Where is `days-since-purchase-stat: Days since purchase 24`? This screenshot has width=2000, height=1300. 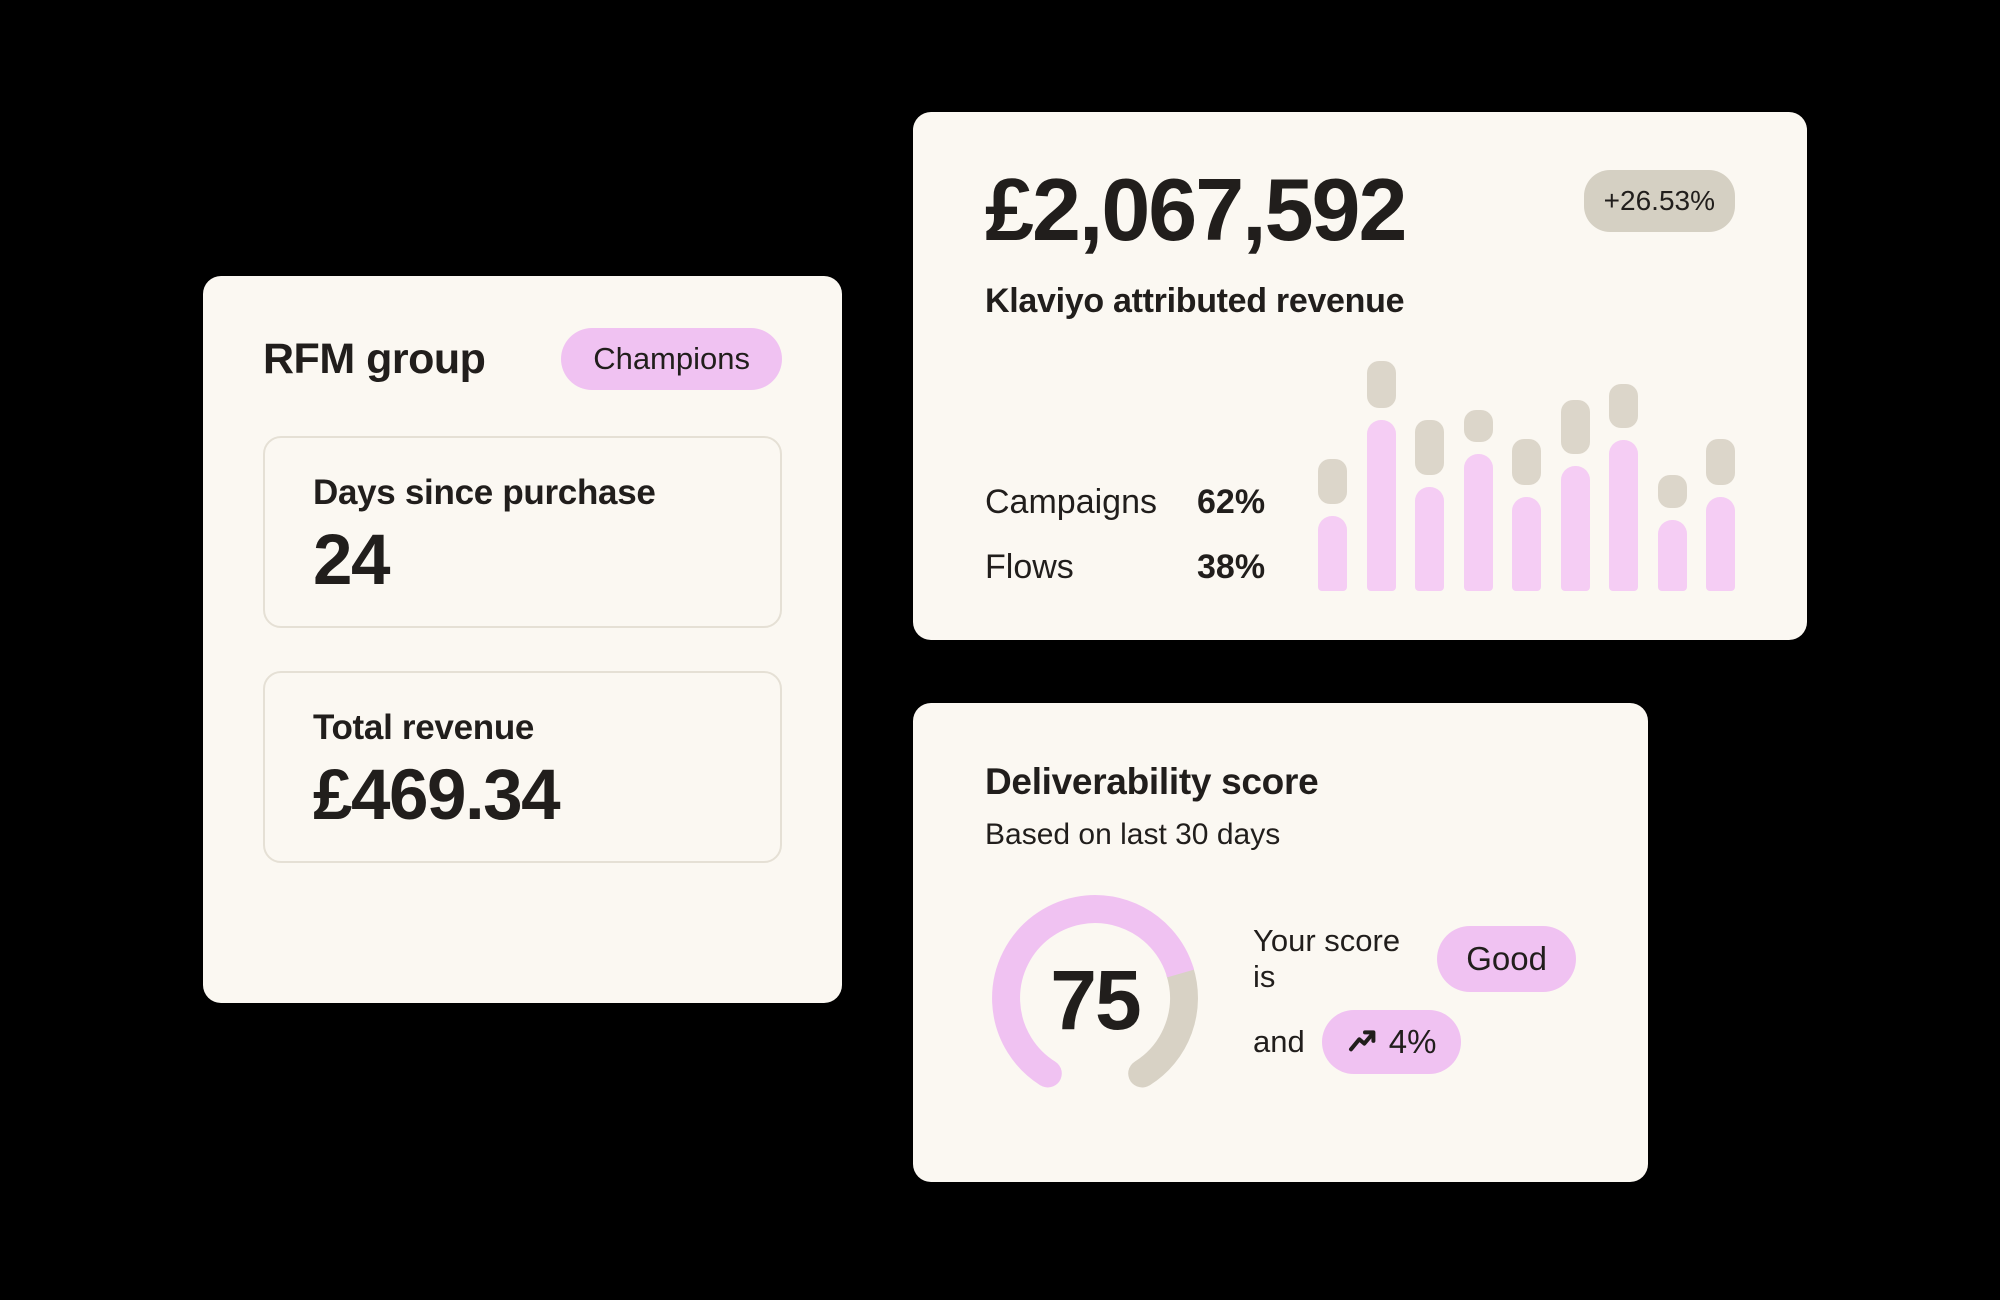
days-since-purchase-stat: Days since purchase 24 is located at coordinates (522, 532).